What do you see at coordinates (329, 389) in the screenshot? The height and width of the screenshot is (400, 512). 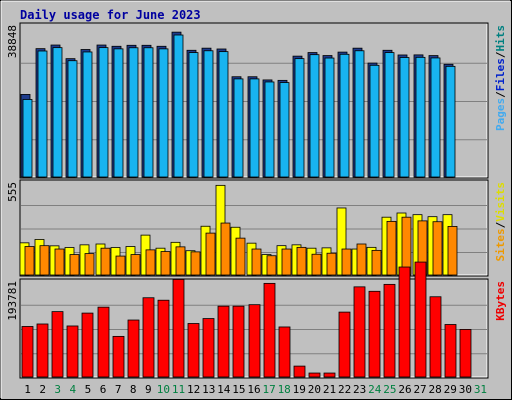 I see `x-tick-label: 21` at bounding box center [329, 389].